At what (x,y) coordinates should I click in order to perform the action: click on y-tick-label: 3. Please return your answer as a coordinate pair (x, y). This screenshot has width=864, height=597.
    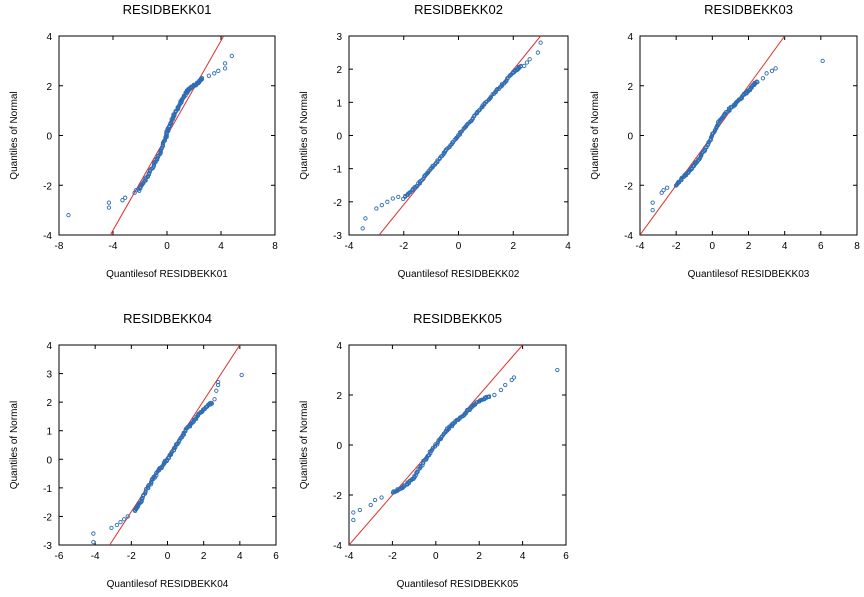
    Looking at the image, I should click on (339, 37).